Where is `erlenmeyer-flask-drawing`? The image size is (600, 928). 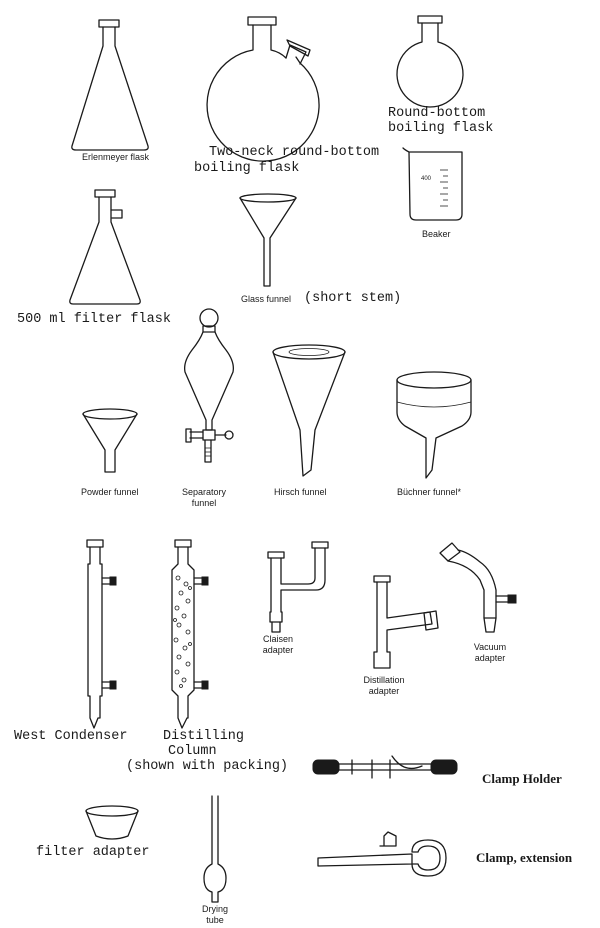
erlenmeyer-flask-drawing is located at coordinates (110, 85).